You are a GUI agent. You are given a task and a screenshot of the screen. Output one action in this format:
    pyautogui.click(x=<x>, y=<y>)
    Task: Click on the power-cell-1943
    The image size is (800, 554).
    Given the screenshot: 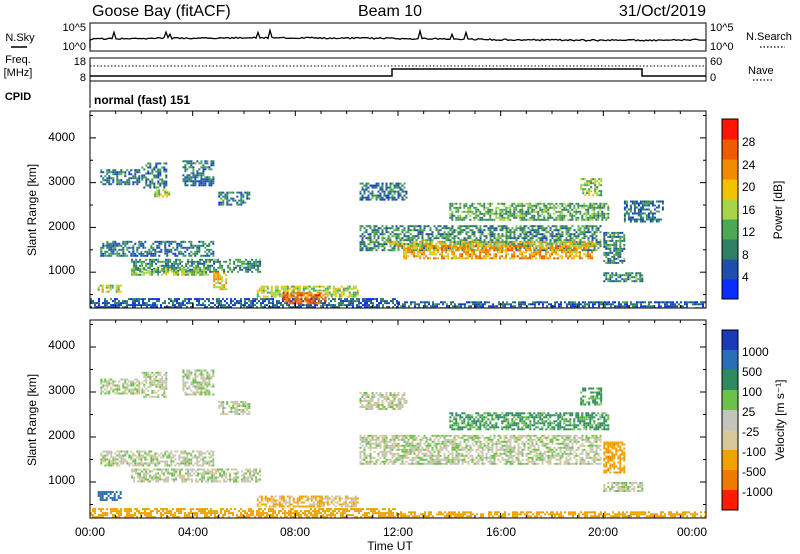 What is the action you would take?
    pyautogui.click(x=376, y=234)
    